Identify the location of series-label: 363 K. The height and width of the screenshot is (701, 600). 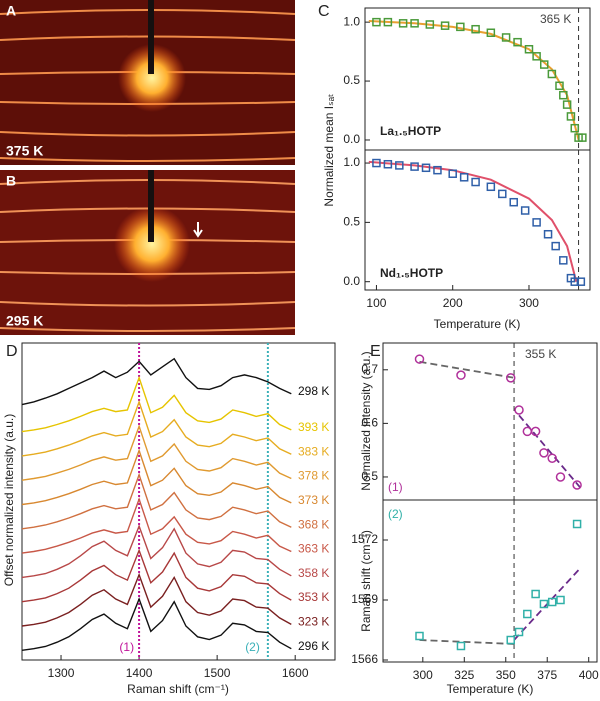
(313, 549).